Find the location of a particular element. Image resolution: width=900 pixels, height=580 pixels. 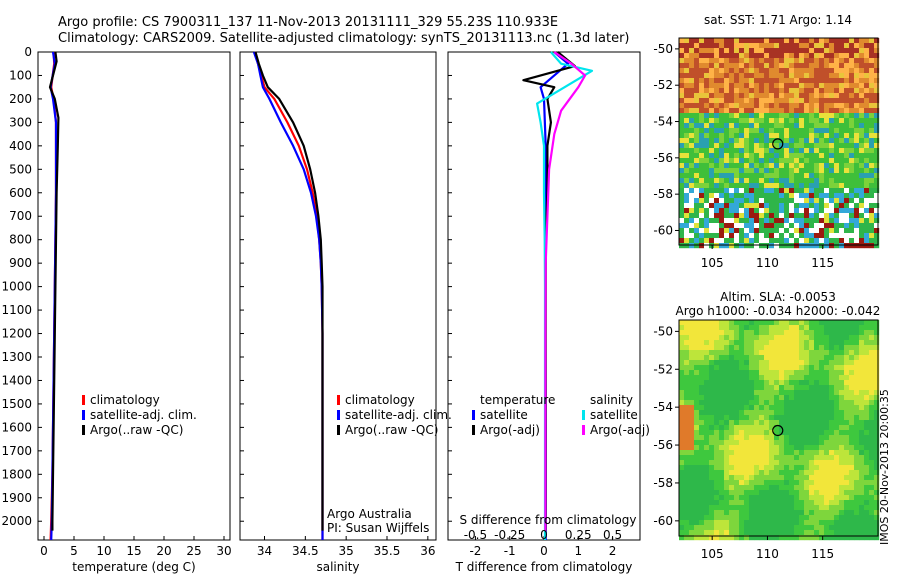

legend-label: satellite is located at coordinates (504, 415).